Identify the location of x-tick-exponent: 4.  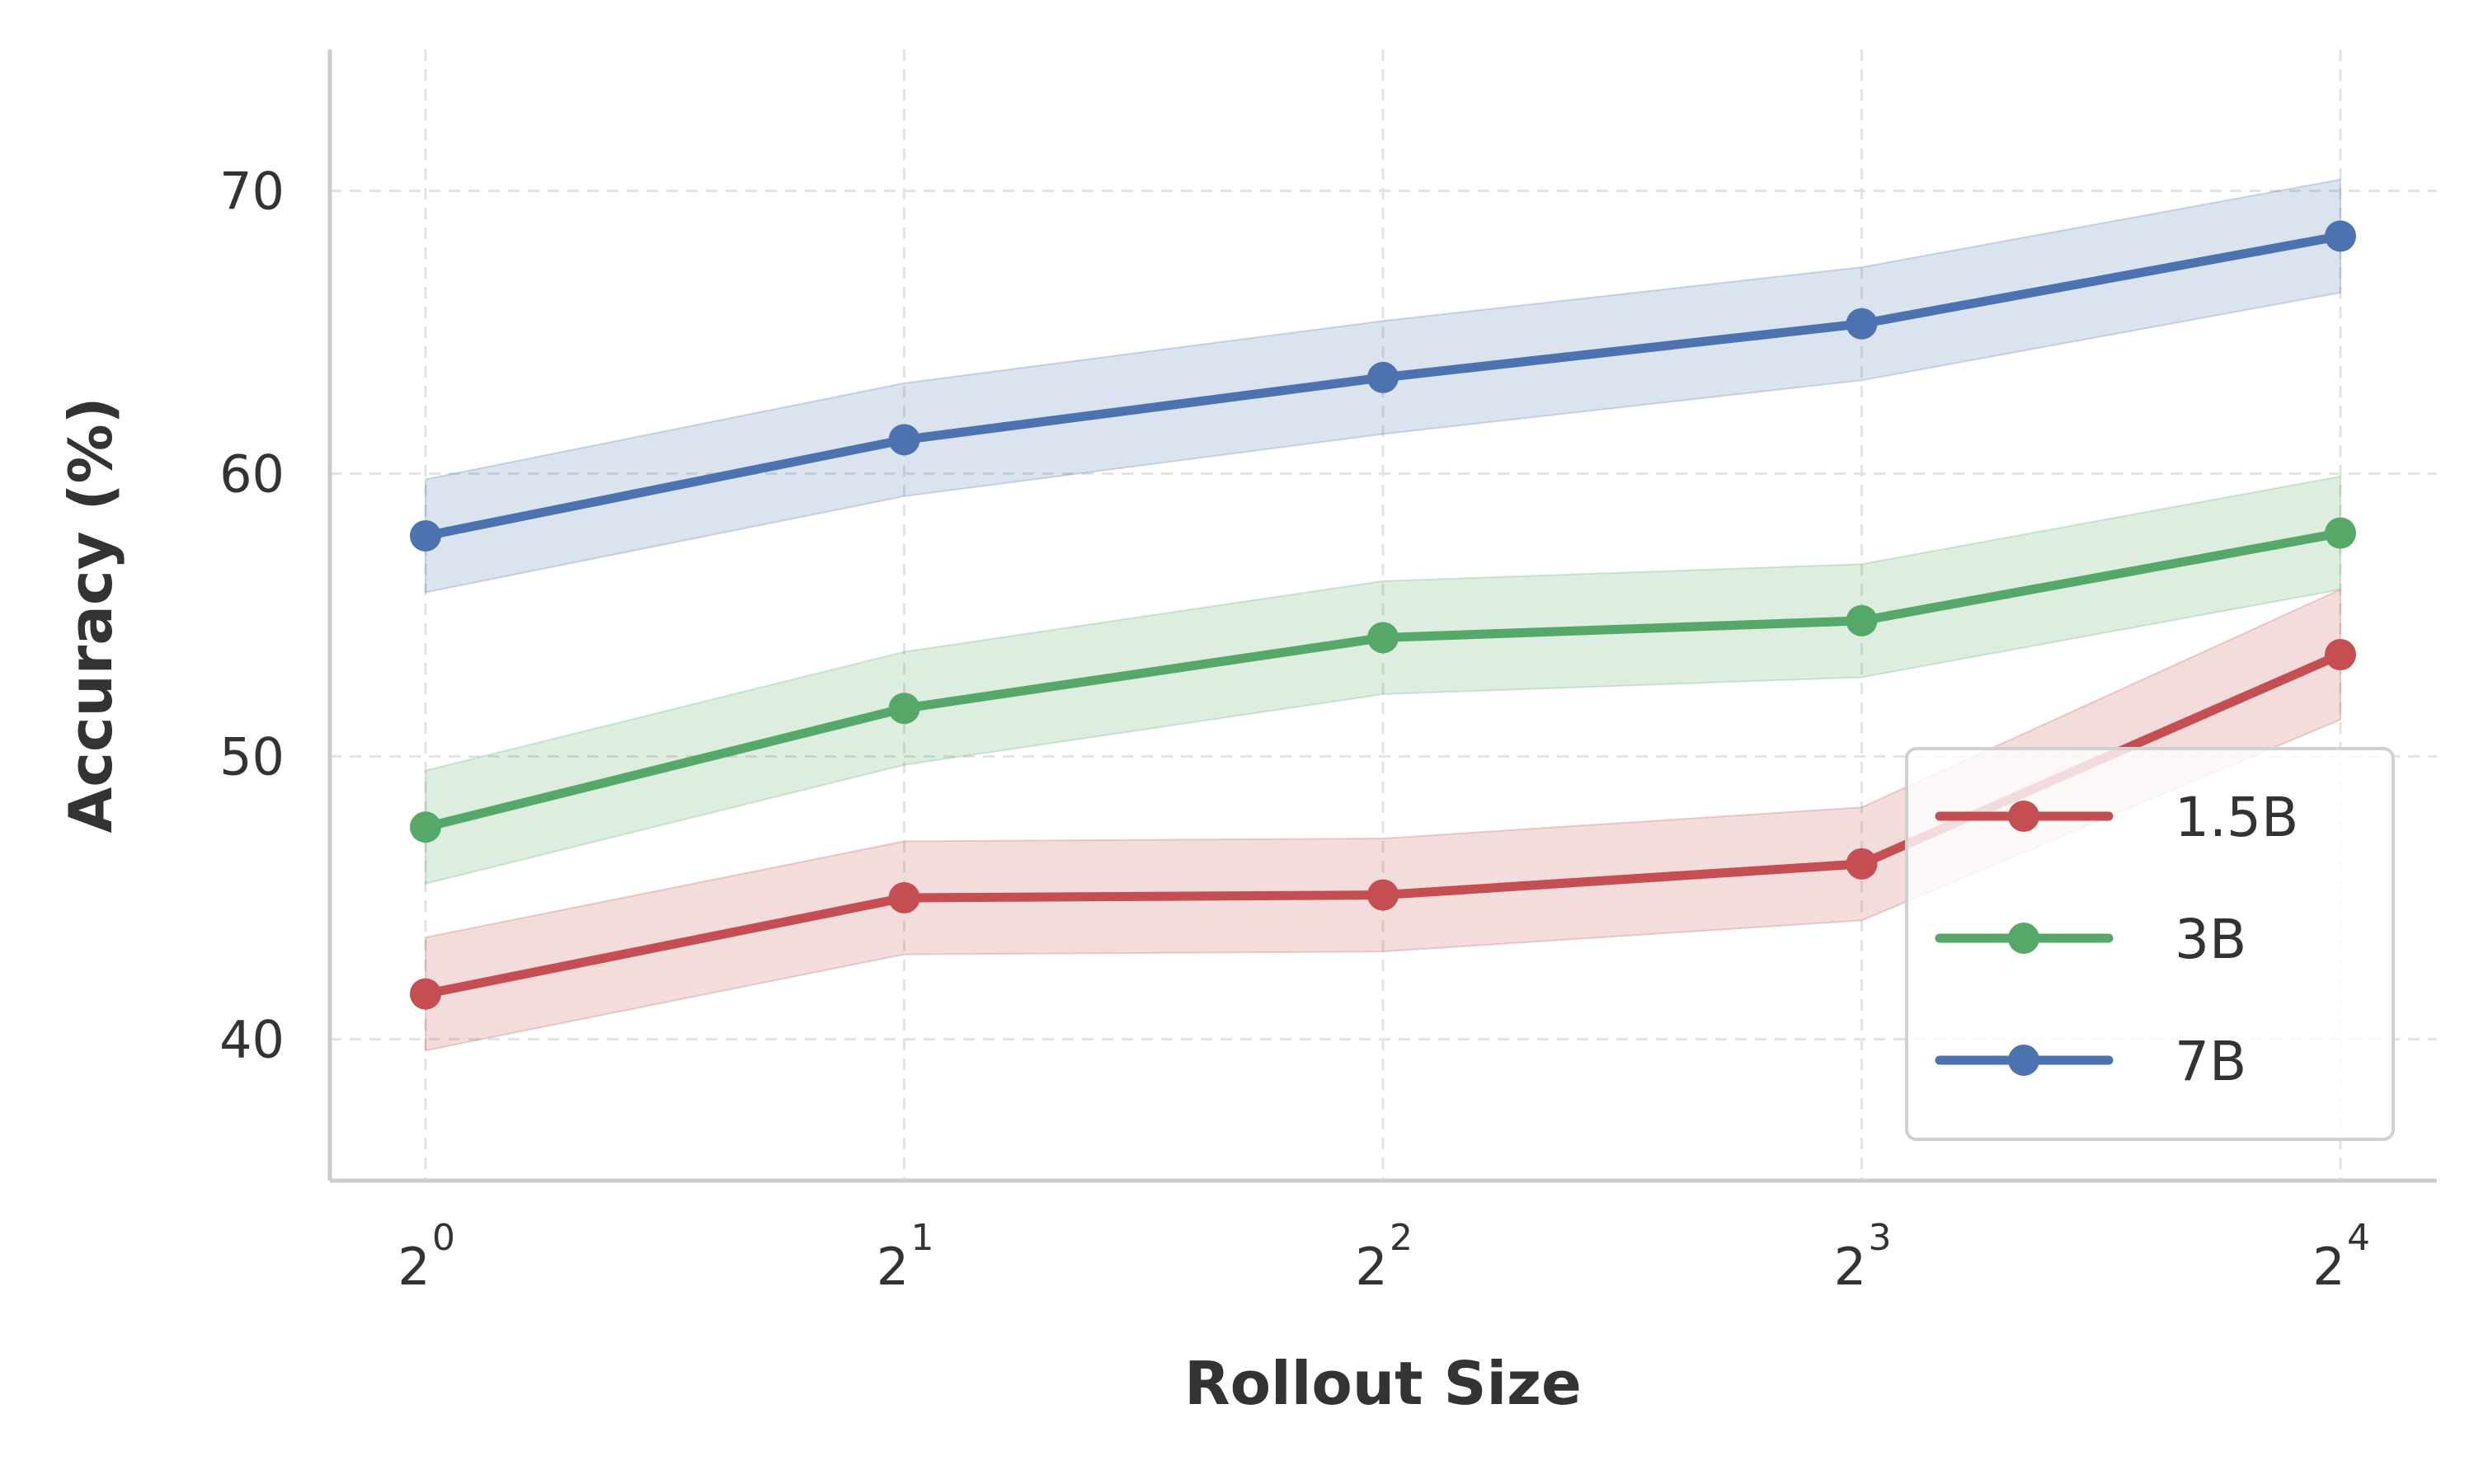
(2358, 1238).